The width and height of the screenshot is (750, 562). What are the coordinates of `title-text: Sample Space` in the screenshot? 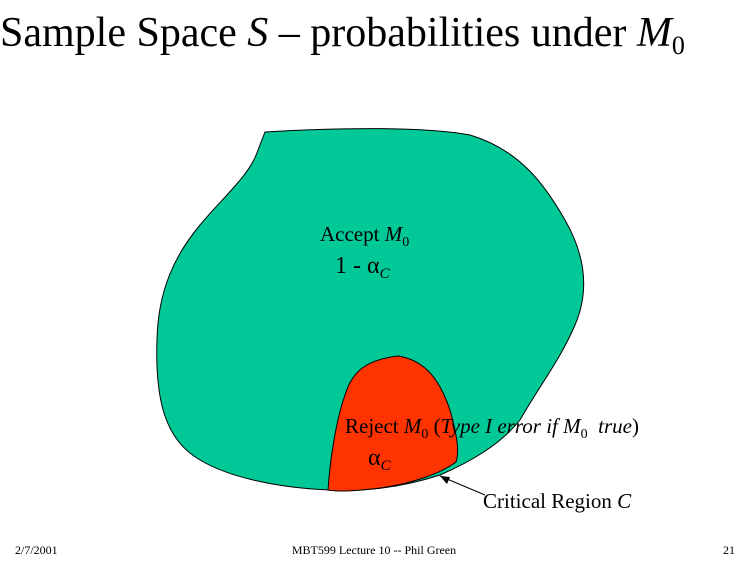 It's located at (123, 33).